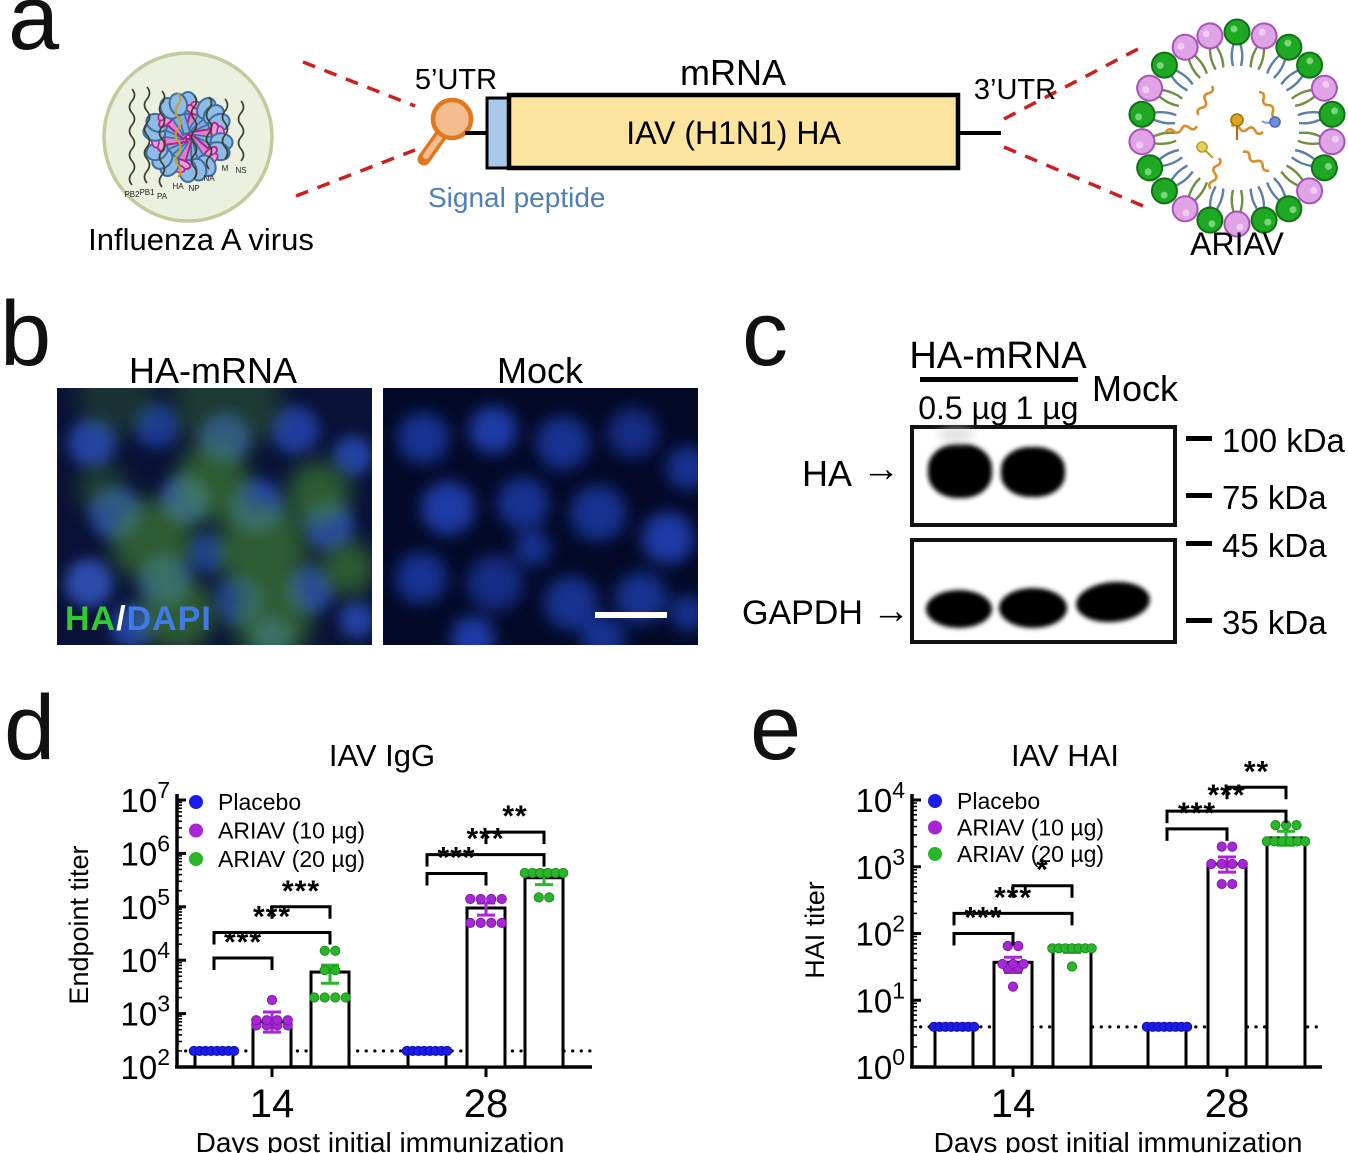 This screenshot has height=1153, width=1348. I want to click on blot-header: HA-mRNA, so click(998, 356).